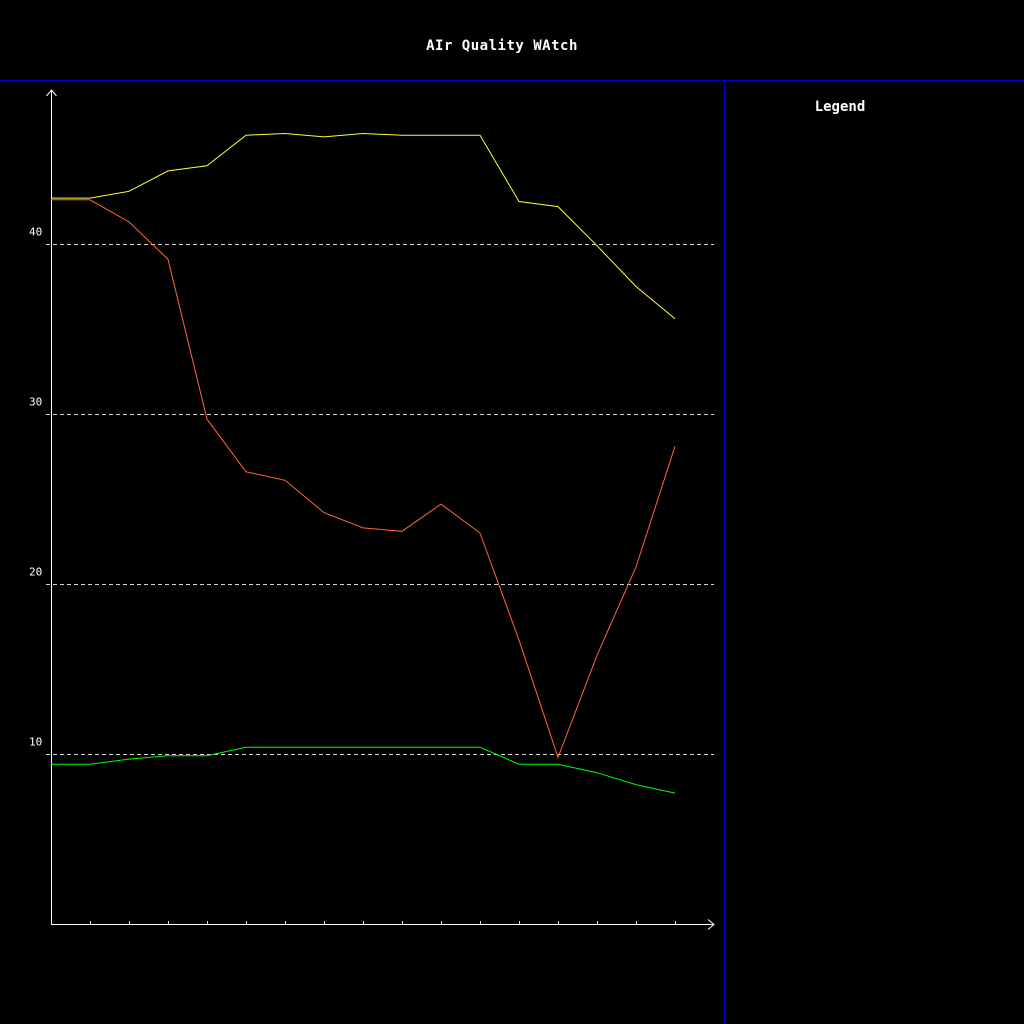  Describe the element at coordinates (502, 46) in the screenshot. I see `chart-title: AIr Quality WAtch` at that location.